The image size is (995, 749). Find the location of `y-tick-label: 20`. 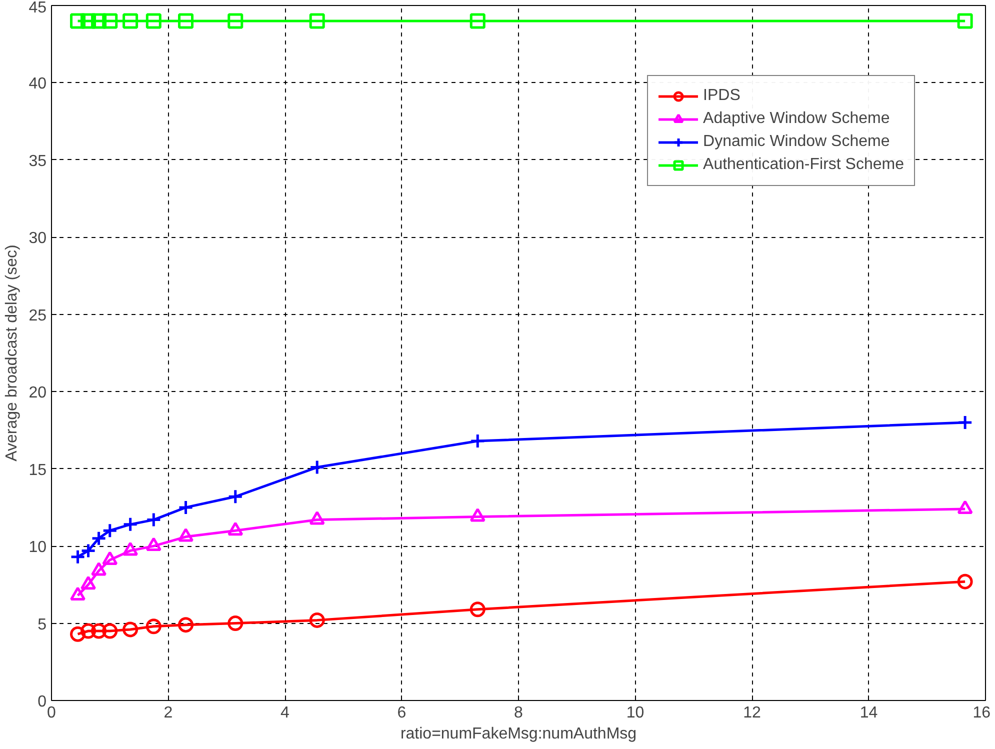

y-tick-label: 20 is located at coordinates (37, 393).